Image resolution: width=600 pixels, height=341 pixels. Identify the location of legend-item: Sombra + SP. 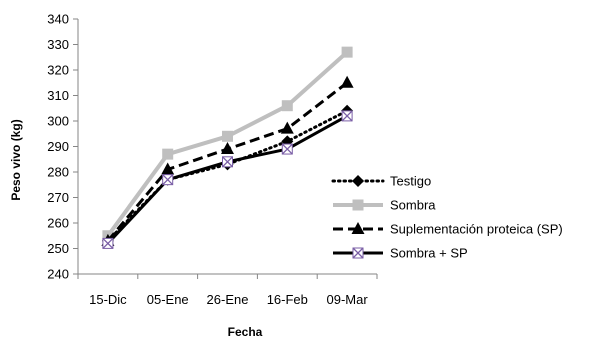
(400, 253).